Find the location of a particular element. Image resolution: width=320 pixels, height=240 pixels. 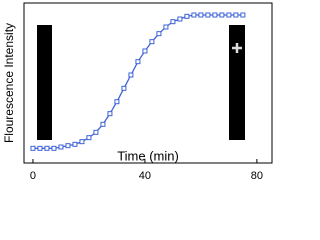

x-tick-label: 40 is located at coordinates (145, 176).